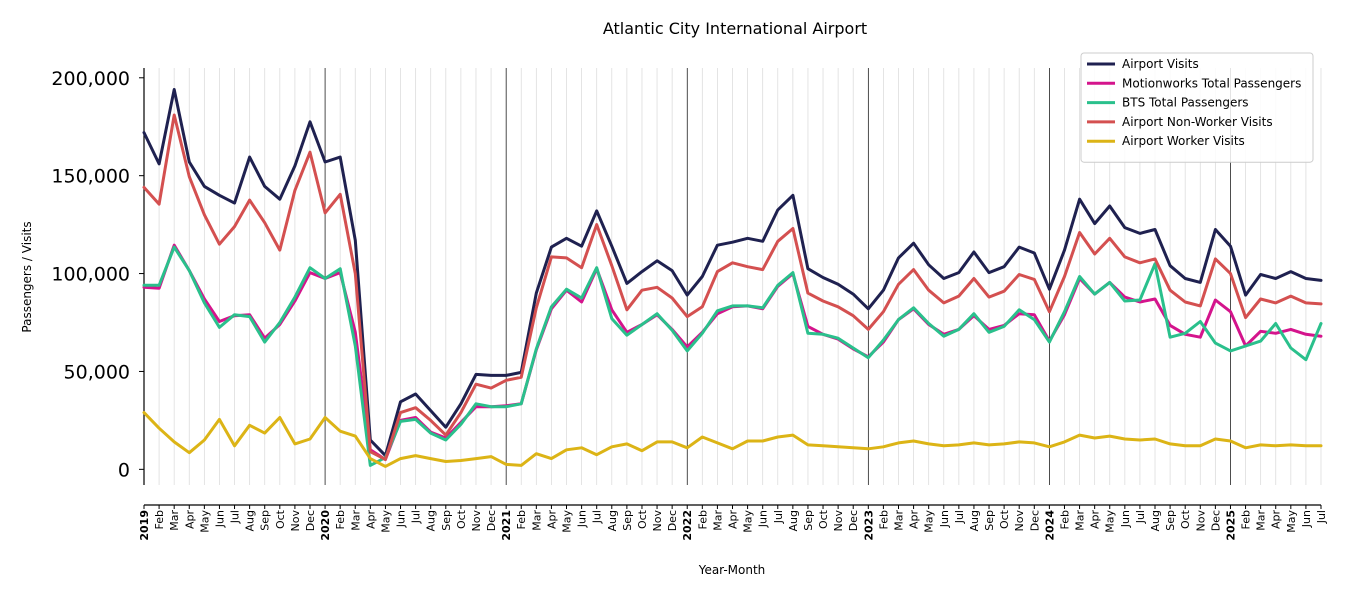  What do you see at coordinates (735, 28) in the screenshot?
I see `chart-title: Atlantic City International Airport` at bounding box center [735, 28].